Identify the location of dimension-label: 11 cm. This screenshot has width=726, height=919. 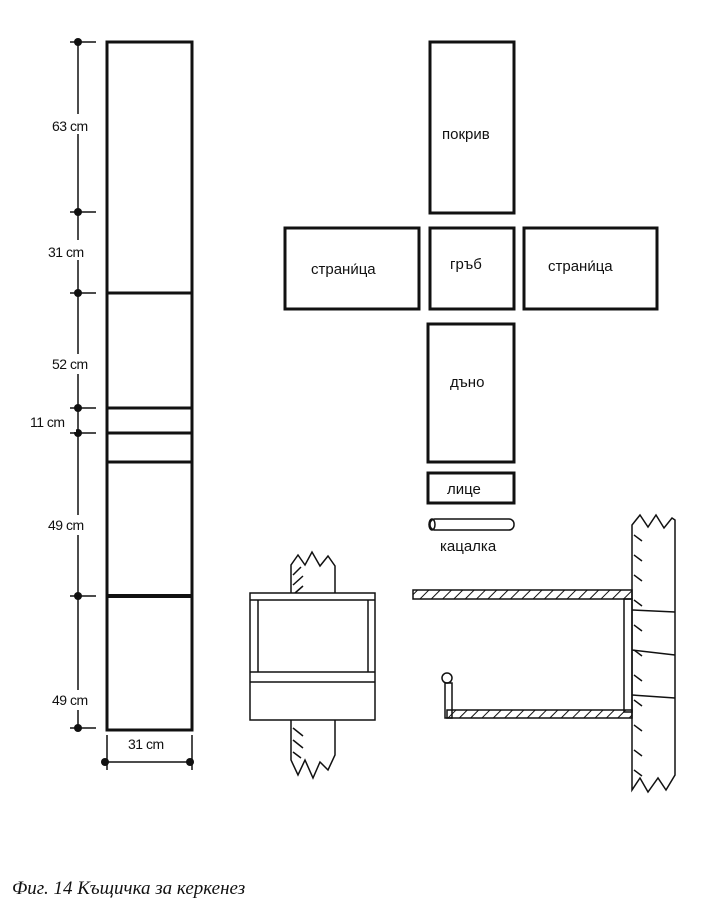
(47, 422).